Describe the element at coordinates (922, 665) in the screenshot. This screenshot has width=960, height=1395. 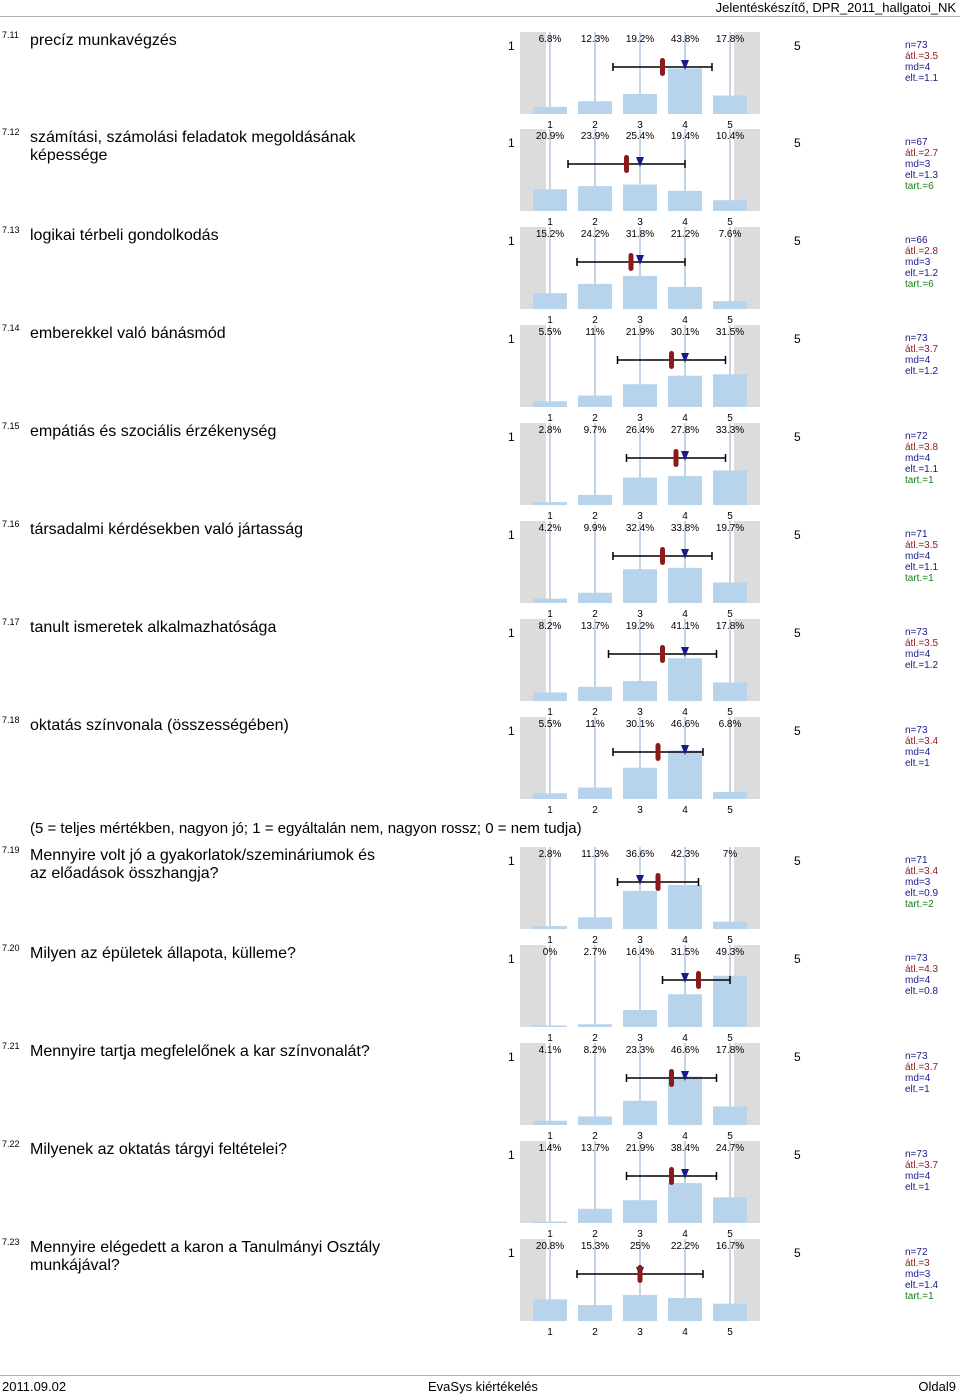
I see `stat-elt: elt.=1.2` at that location.